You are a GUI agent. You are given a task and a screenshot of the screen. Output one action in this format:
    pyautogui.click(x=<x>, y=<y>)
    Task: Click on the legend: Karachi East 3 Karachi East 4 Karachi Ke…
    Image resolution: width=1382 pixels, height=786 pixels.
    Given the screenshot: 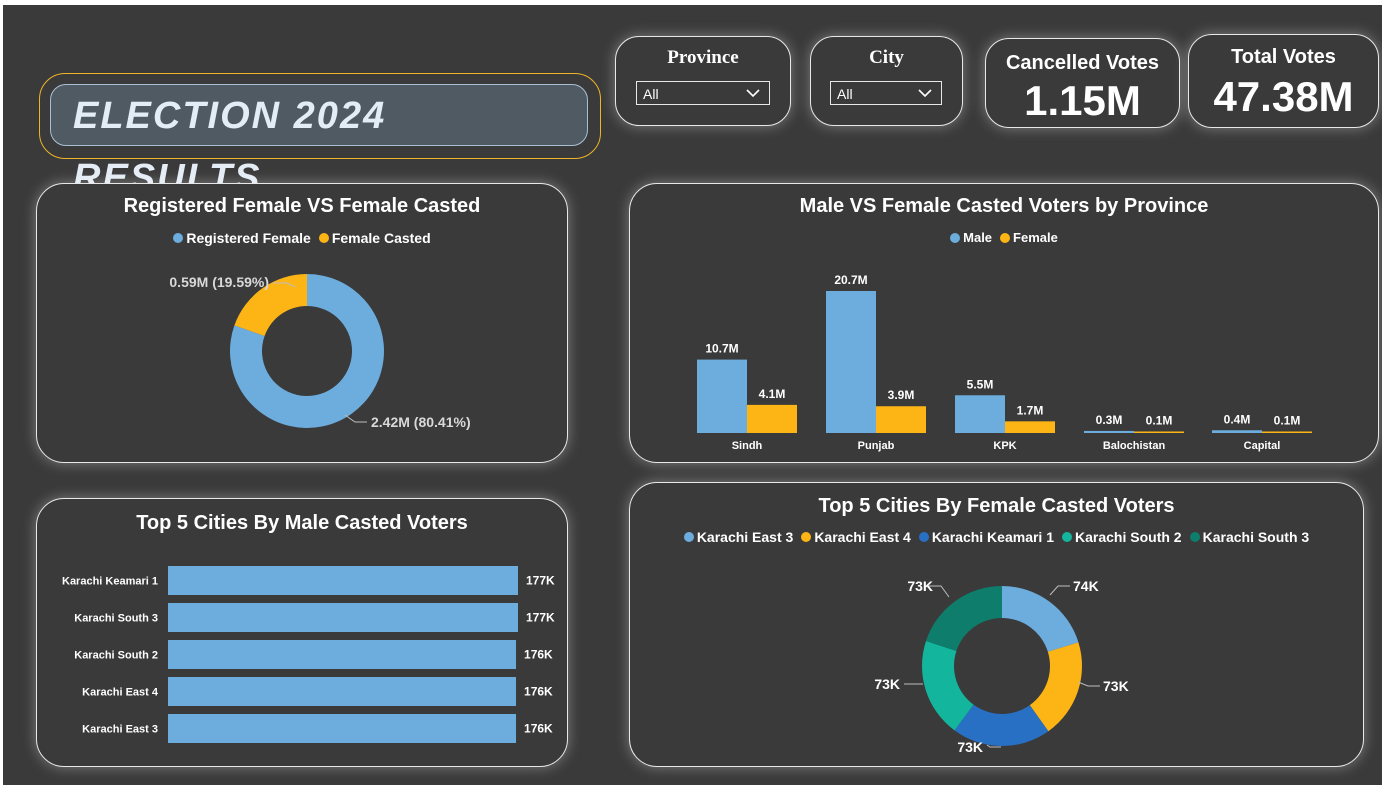 What is the action you would take?
    pyautogui.click(x=996, y=537)
    